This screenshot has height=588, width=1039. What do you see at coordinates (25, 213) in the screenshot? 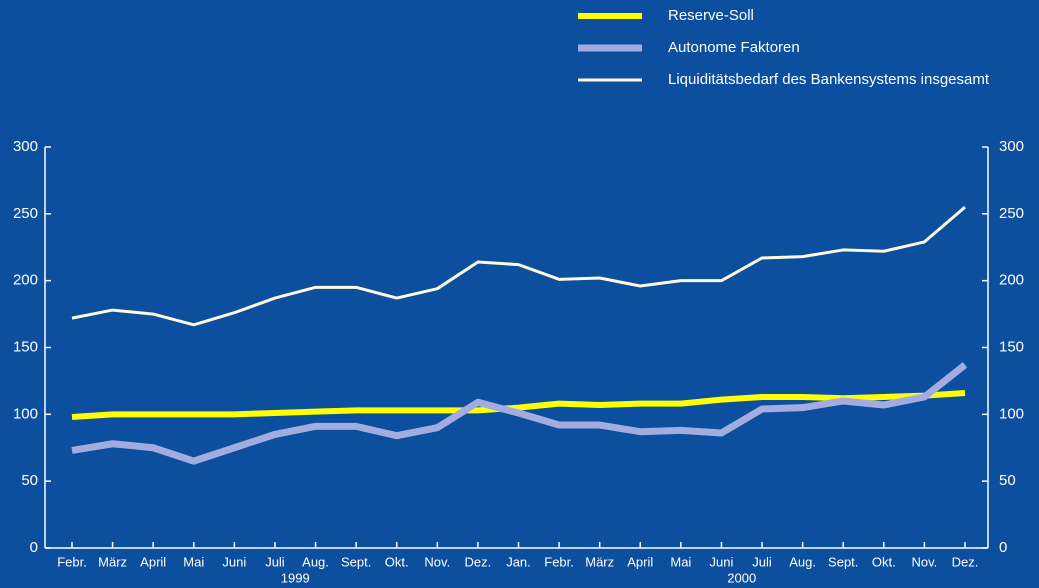
I see `y-tick-label: 250` at bounding box center [25, 213].